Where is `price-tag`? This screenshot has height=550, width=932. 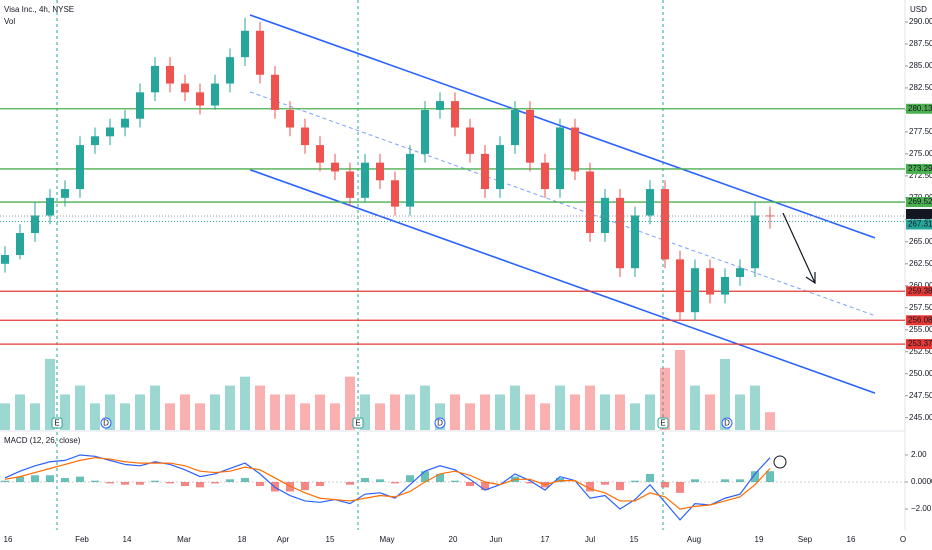 price-tag is located at coordinates (919, 213).